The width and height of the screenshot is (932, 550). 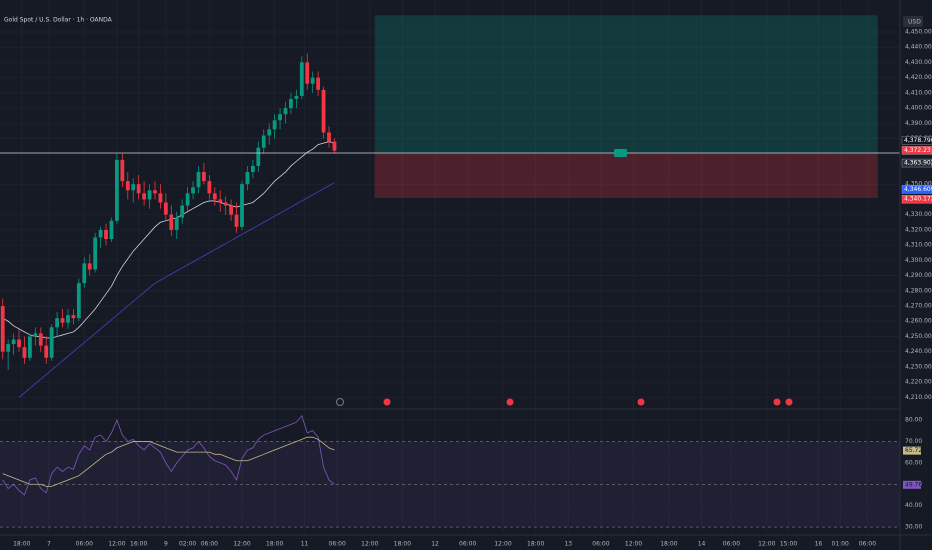 I want to click on y-tick-label: 4,310.000, so click(x=918, y=245).